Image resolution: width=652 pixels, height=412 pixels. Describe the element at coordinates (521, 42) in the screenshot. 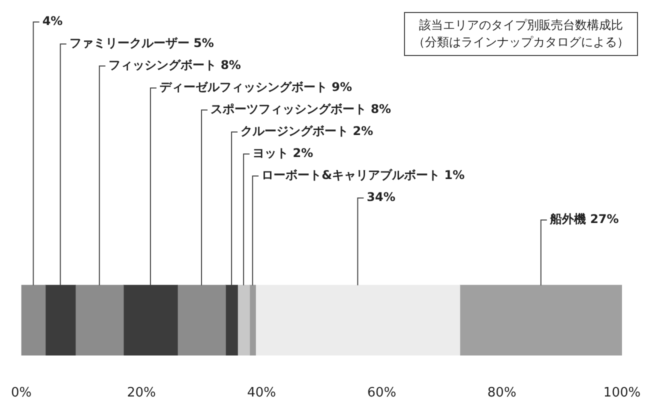

I see `chart-subtitle: （分類はラインナップカタログによる）` at that location.